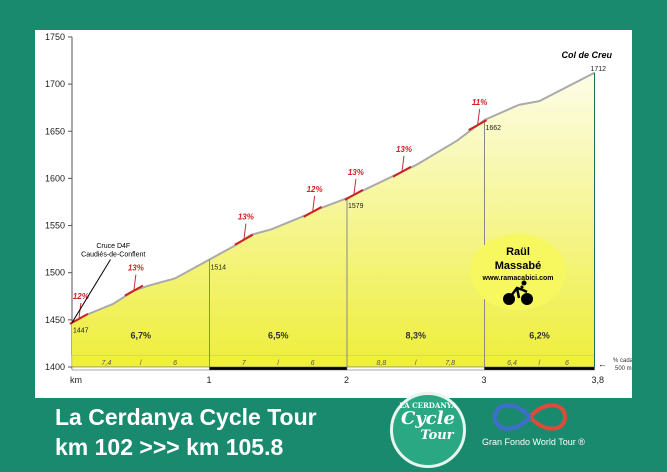  What do you see at coordinates (533, 442) in the screenshot?
I see `gran-fondo-world-tour-label: Gran Fondo World Tour ®` at bounding box center [533, 442].